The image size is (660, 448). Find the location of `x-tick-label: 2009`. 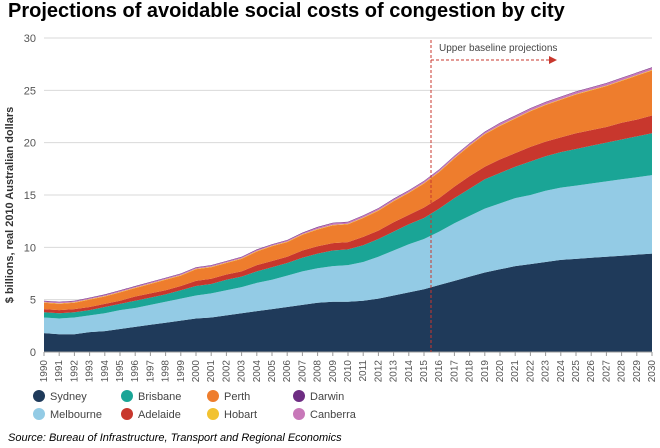

x-tick-label: 2009 is located at coordinates (333, 371).